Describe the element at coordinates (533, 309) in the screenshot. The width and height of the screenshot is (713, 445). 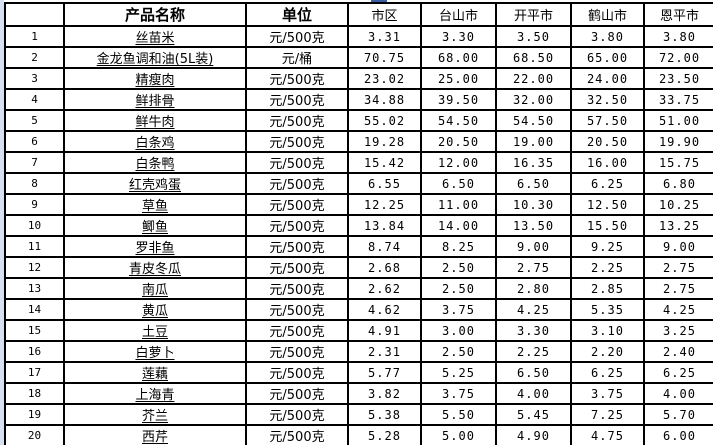
I see `price-cell: 4.25` at that location.